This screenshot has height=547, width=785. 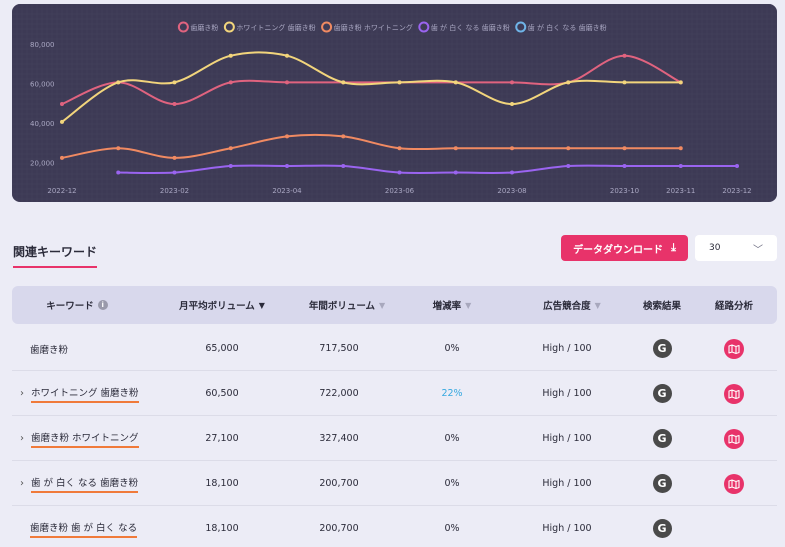 What do you see at coordinates (661, 306) in the screenshot?
I see `header-search-label: 検索結果` at bounding box center [661, 306].